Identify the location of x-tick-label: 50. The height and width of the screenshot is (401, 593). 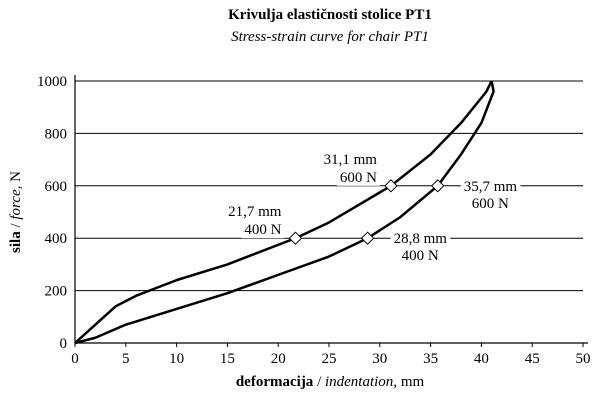
(583, 359).